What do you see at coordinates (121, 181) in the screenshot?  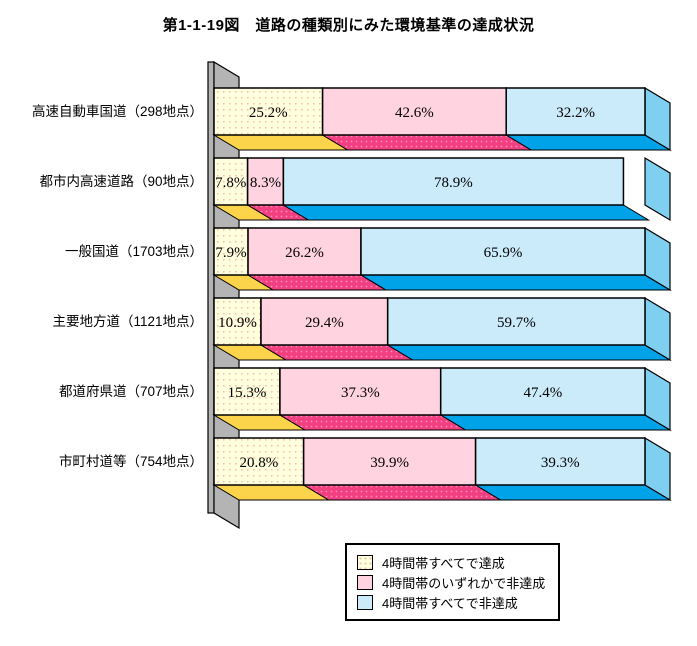 I see `category-label: 都市内高速道路（90地点）` at bounding box center [121, 181].